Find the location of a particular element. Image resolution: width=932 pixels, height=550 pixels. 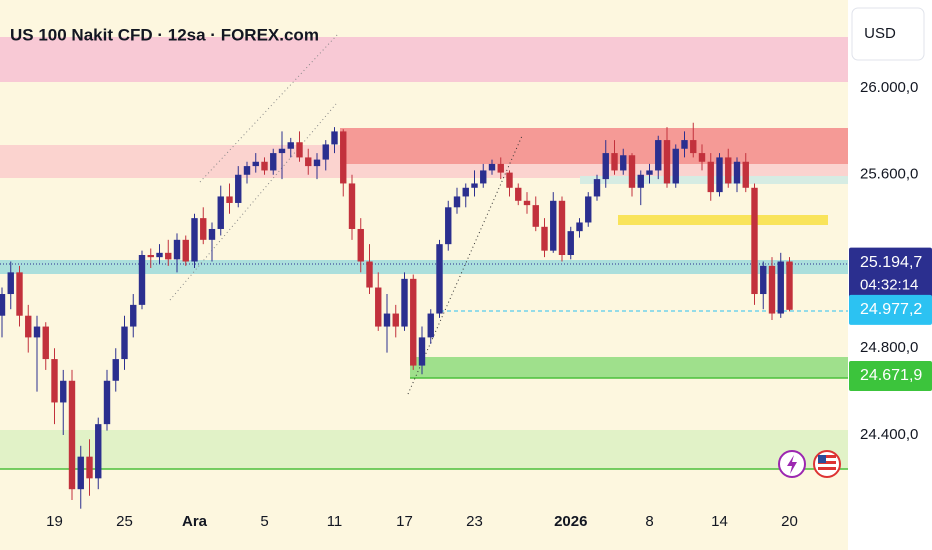

chart-title: US 100 Nakit CFD · 12sa · FOREX.com is located at coordinates (164, 34).